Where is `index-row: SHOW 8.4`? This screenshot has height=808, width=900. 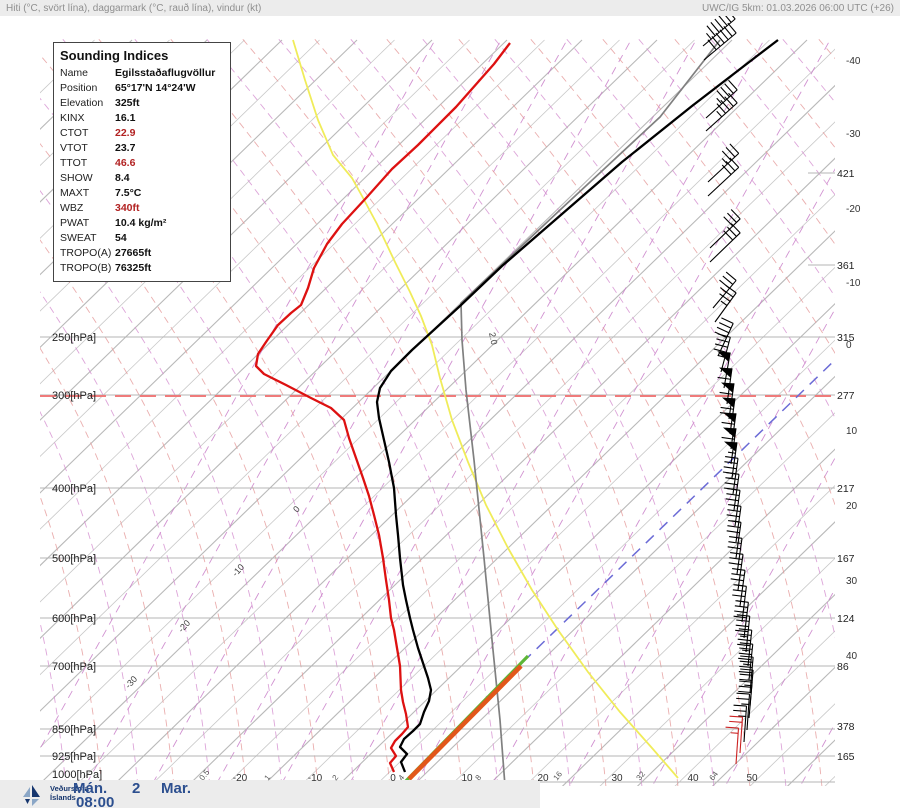
index-row: SHOW 8.4 is located at coordinates (142, 178).